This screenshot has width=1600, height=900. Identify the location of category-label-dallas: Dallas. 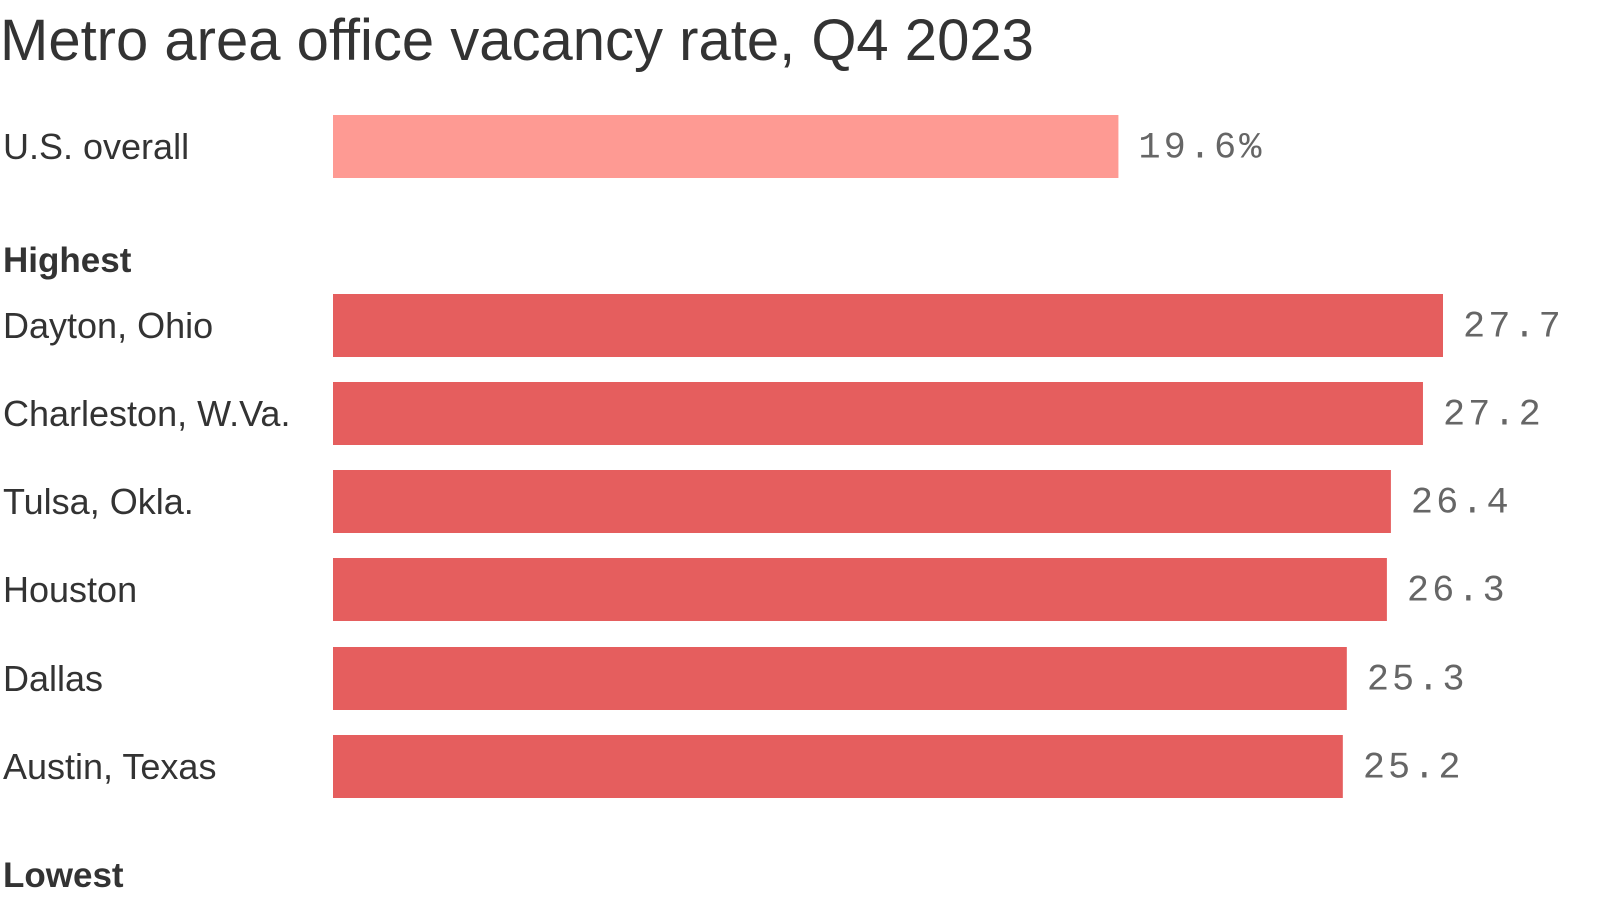
(53, 678).